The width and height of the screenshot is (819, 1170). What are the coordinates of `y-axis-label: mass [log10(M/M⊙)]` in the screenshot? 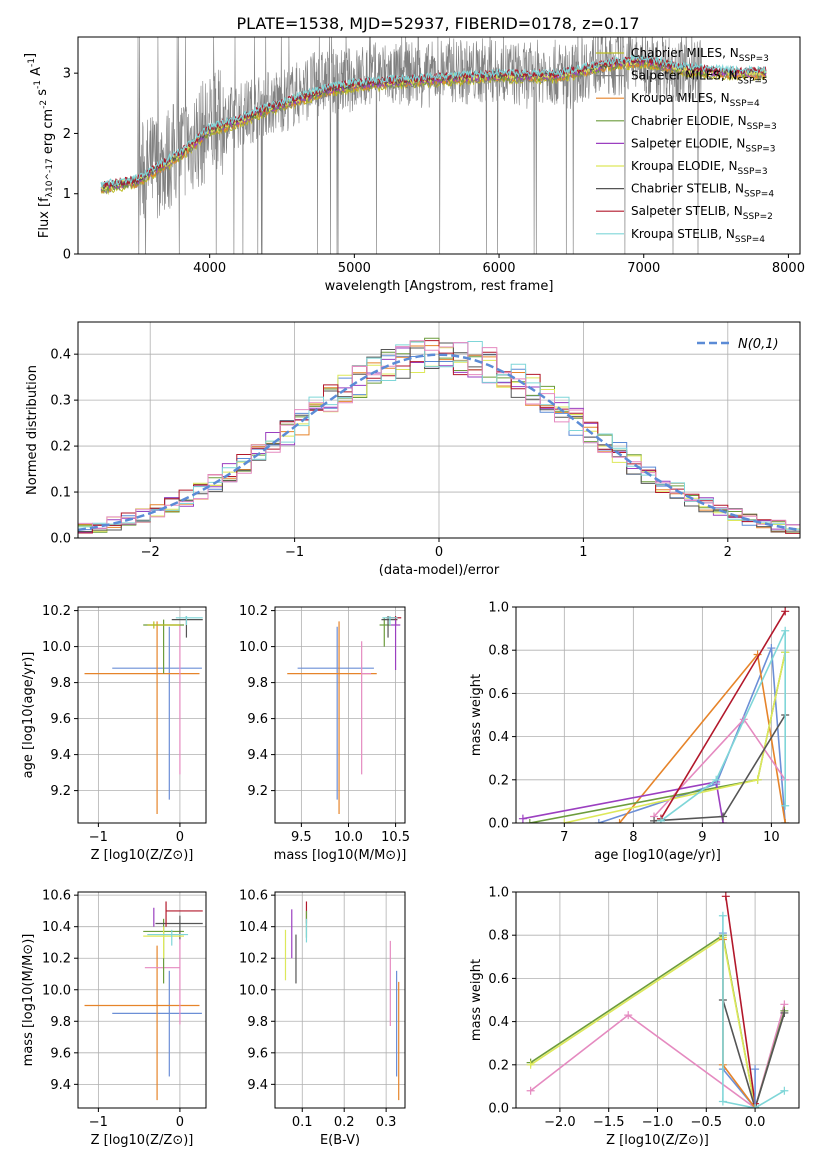 It's located at (28, 1000).